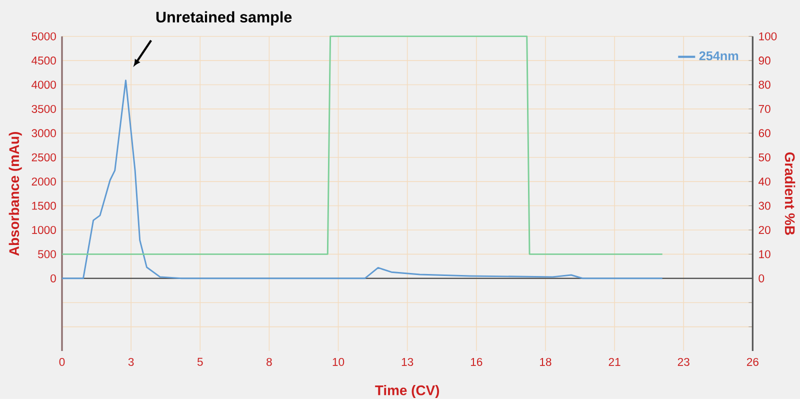  What do you see at coordinates (44, 206) in the screenshot?
I see `y-tick-label: 1500` at bounding box center [44, 206].